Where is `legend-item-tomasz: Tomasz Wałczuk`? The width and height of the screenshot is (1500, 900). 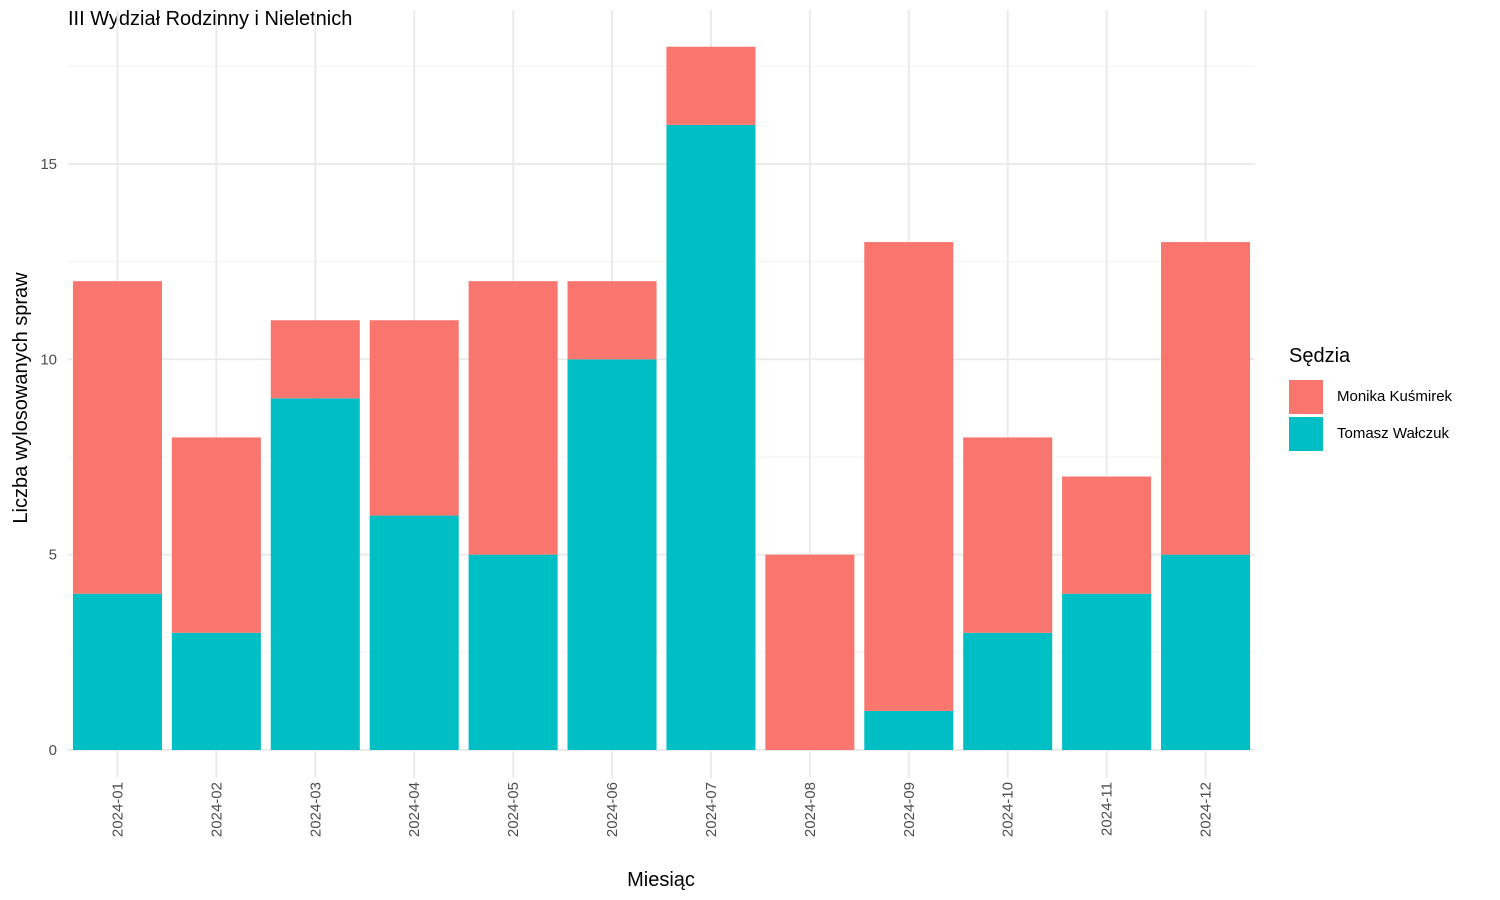
legend-item-tomasz: Tomasz Wałczuk is located at coordinates (1370, 433).